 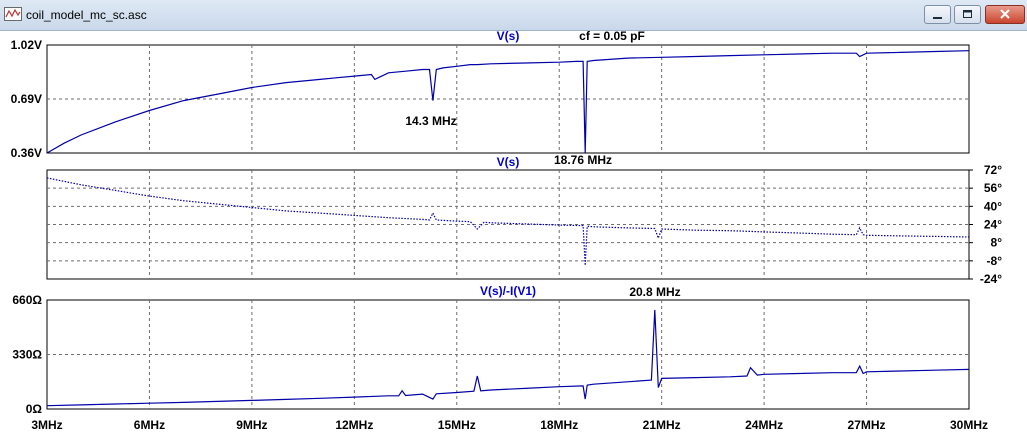 What do you see at coordinates (354, 425) in the screenshot?
I see `x-tick-label: 12MHz` at bounding box center [354, 425].